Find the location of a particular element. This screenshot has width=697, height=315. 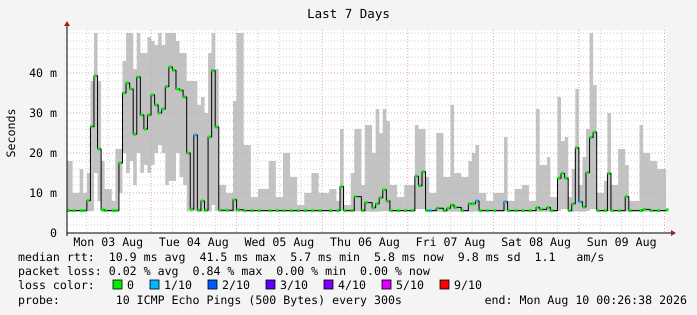

y-tick-label: 30 m is located at coordinates (43, 113).